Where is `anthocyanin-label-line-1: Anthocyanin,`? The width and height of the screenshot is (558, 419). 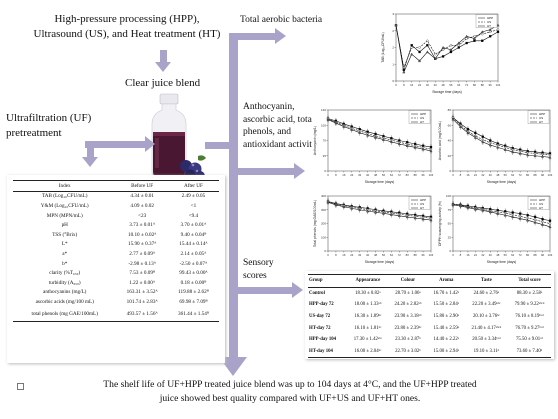 anthocyanin-label-line-1: Anthocyanin, is located at coordinates (269, 107).